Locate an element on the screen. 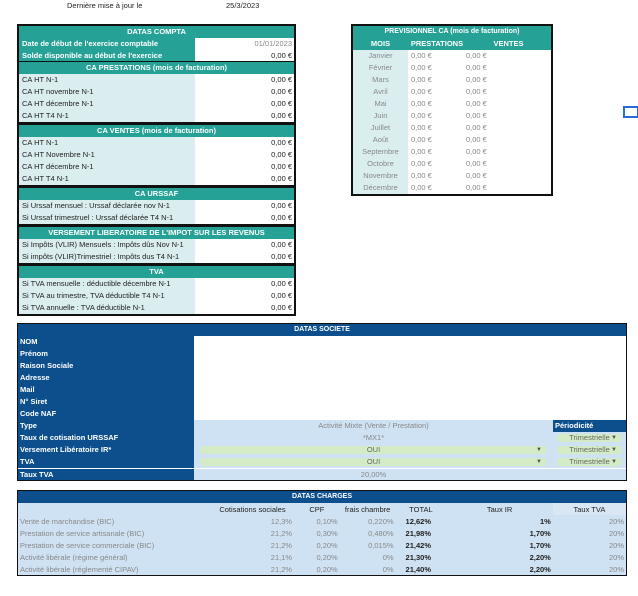 This screenshot has width=638, height=596. versement-liberatoire-dropdown: OUI ▼ is located at coordinates (373, 450).